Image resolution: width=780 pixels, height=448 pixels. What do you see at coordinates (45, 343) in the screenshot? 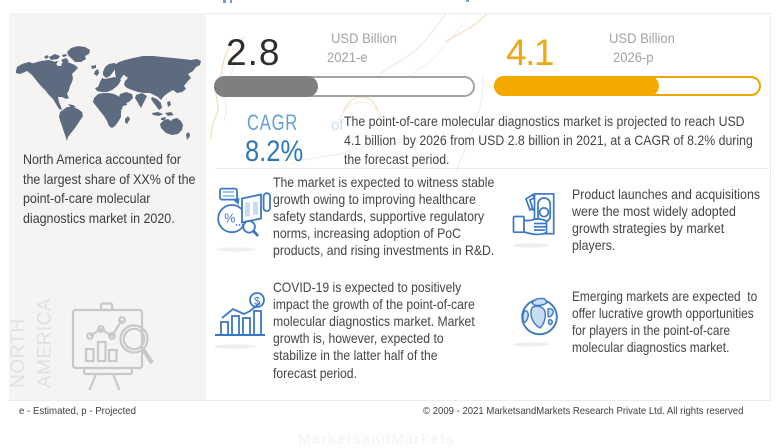
I see `svg-text: AMERICA` at bounding box center [45, 343].